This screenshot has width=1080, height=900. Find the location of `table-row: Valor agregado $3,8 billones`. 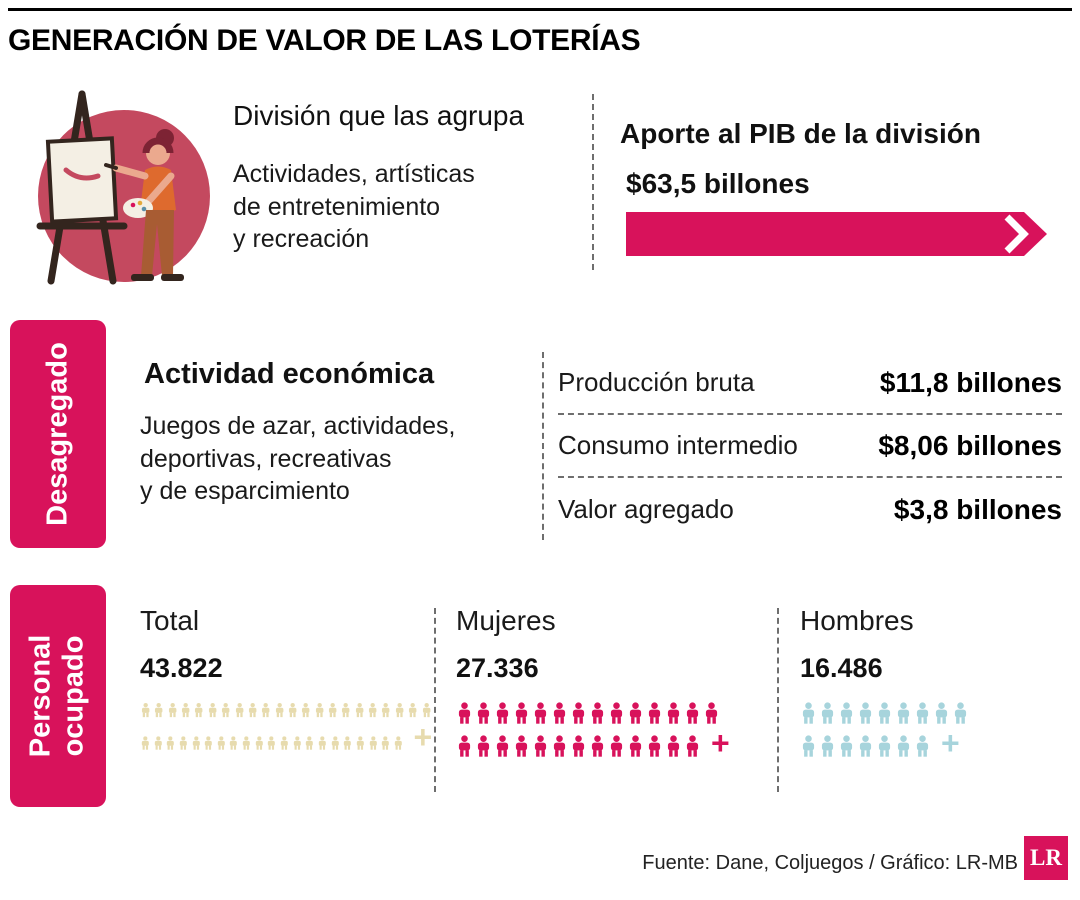

table-row: Valor agregado $3,8 billones is located at coordinates (810, 509).